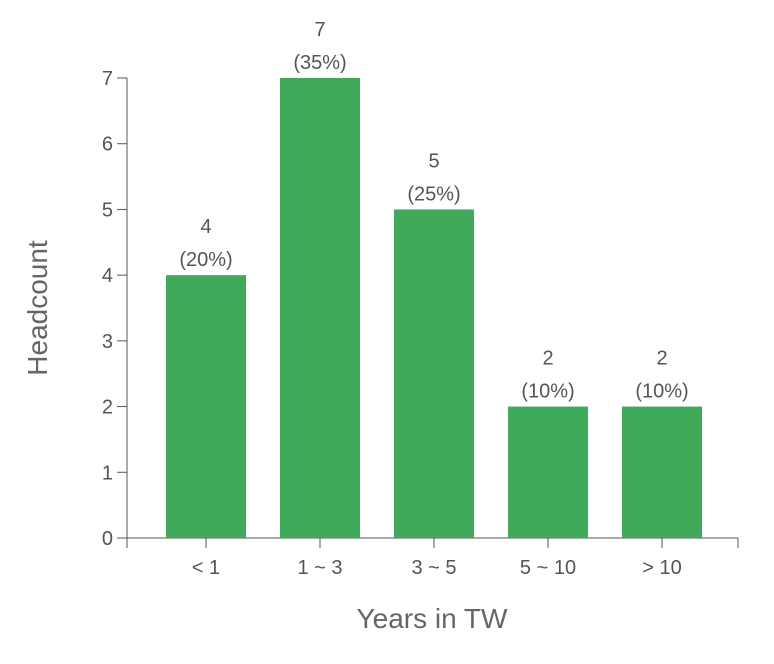 This screenshot has height=664, width=774. Describe the element at coordinates (107, 539) in the screenshot. I see `y-tick-label: 0` at that location.